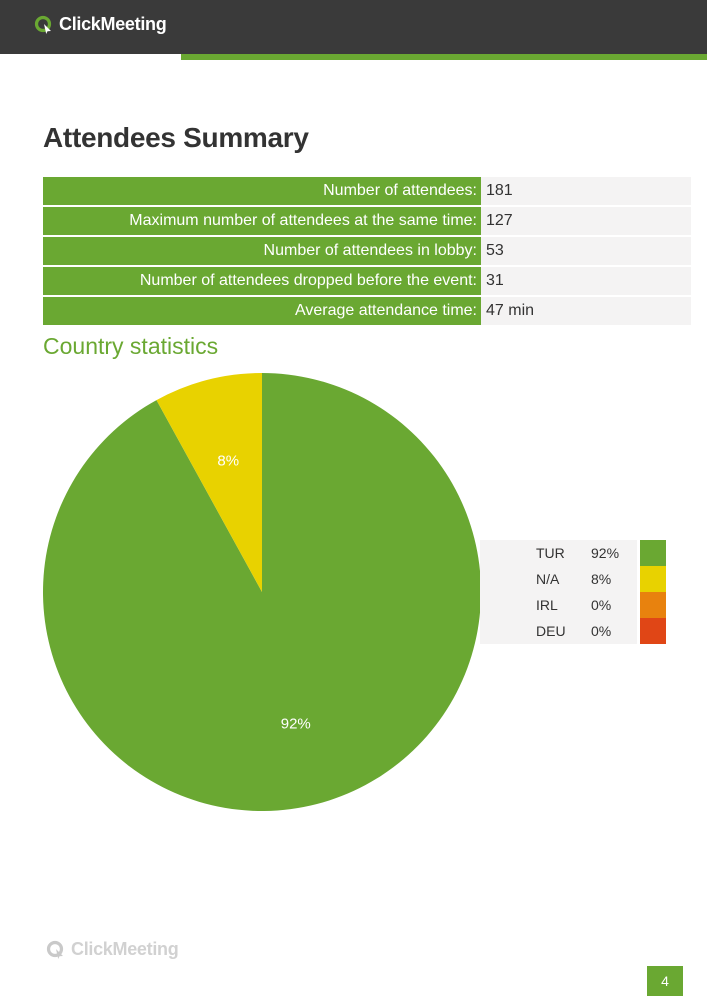 The height and width of the screenshot is (1000, 707). What do you see at coordinates (586, 281) in the screenshot?
I see `summary-value: 31` at bounding box center [586, 281].